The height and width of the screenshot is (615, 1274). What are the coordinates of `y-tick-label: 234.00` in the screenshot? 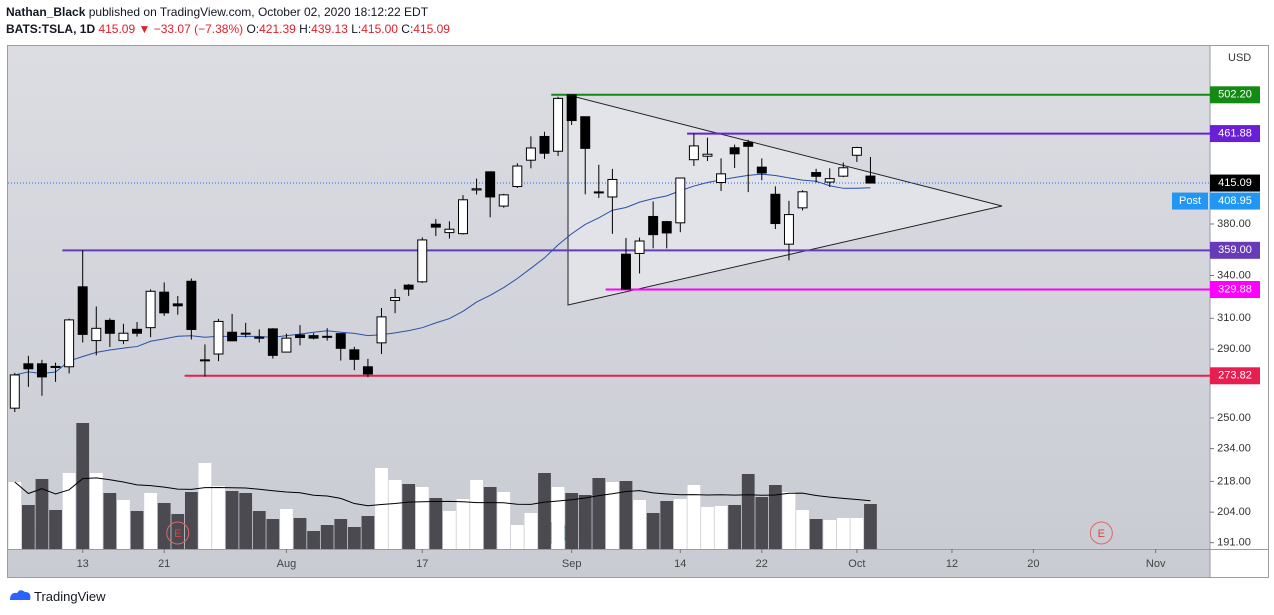 It's located at (1234, 448).